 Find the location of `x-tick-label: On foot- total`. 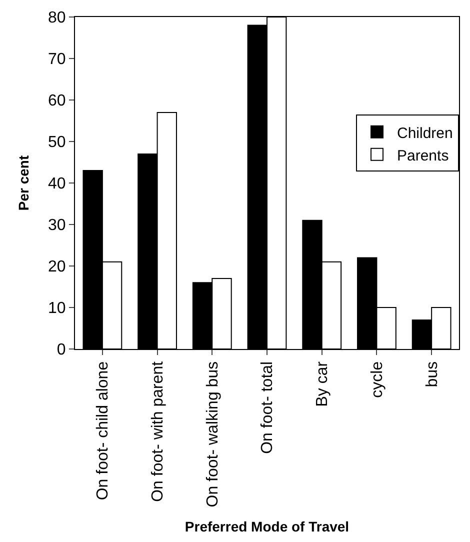

x-tick-label: On foot- total is located at coordinates (267, 407).